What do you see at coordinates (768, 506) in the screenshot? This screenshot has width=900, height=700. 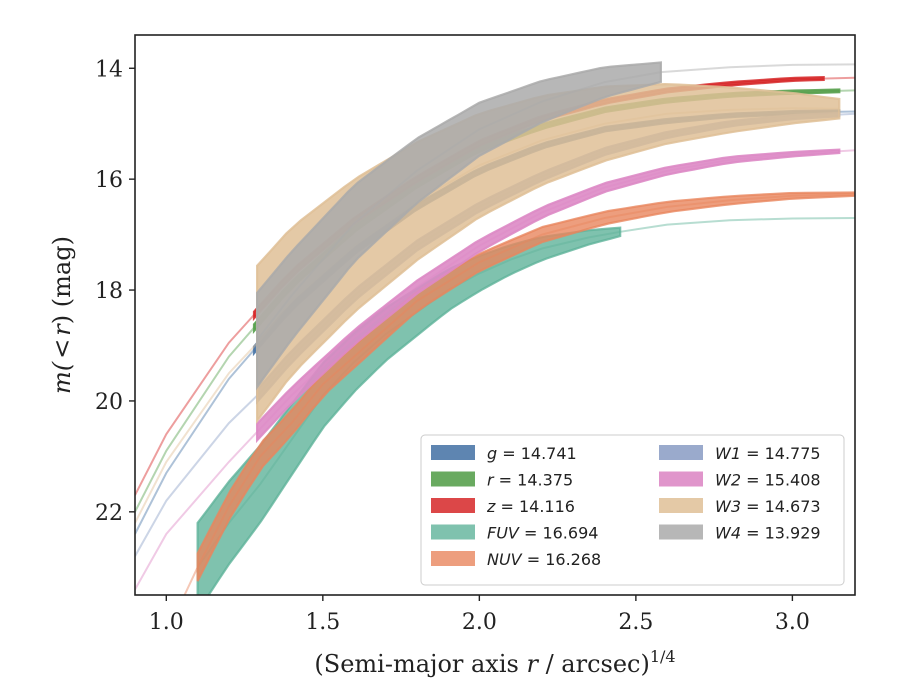 I see `legend-label-w3: W3 = 14.673` at bounding box center [768, 506].